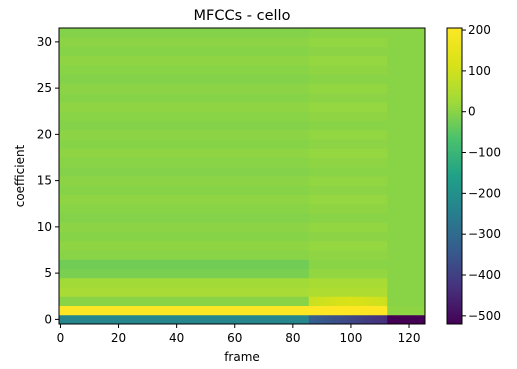  I want to click on y-tick-label: 15, so click(44, 181).